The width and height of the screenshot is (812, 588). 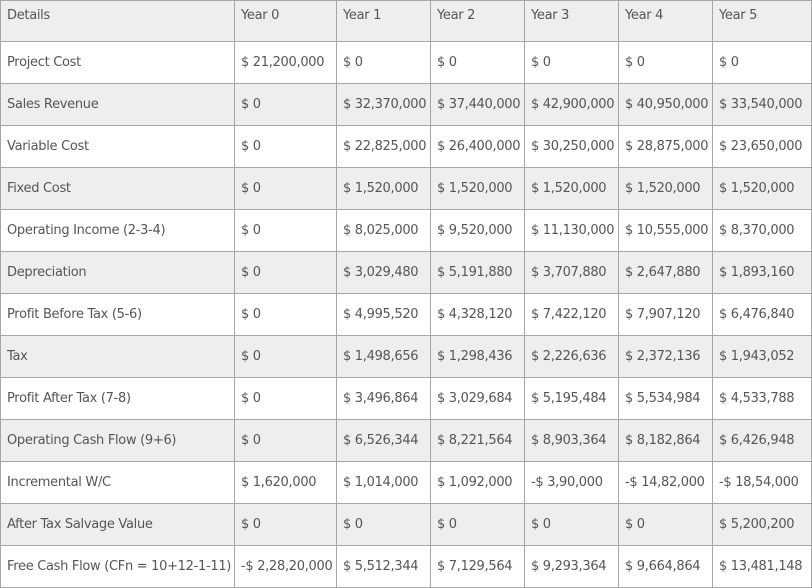 I want to click on table-cell: $ 8,903,364, so click(x=572, y=441).